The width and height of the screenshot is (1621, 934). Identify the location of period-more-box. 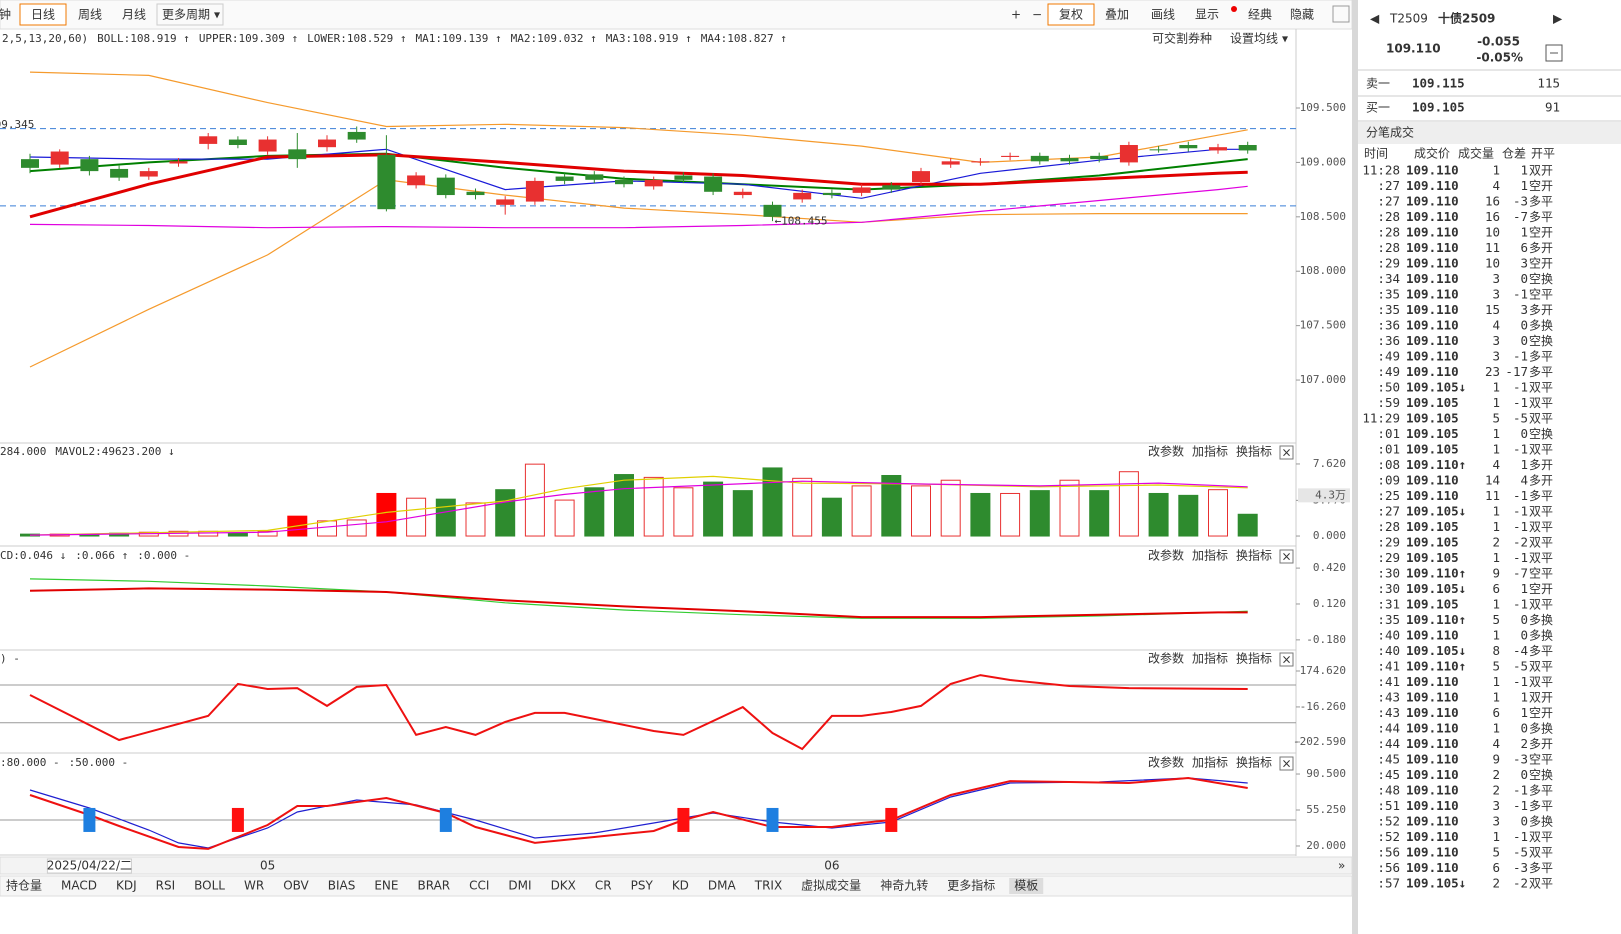
(190, 14).